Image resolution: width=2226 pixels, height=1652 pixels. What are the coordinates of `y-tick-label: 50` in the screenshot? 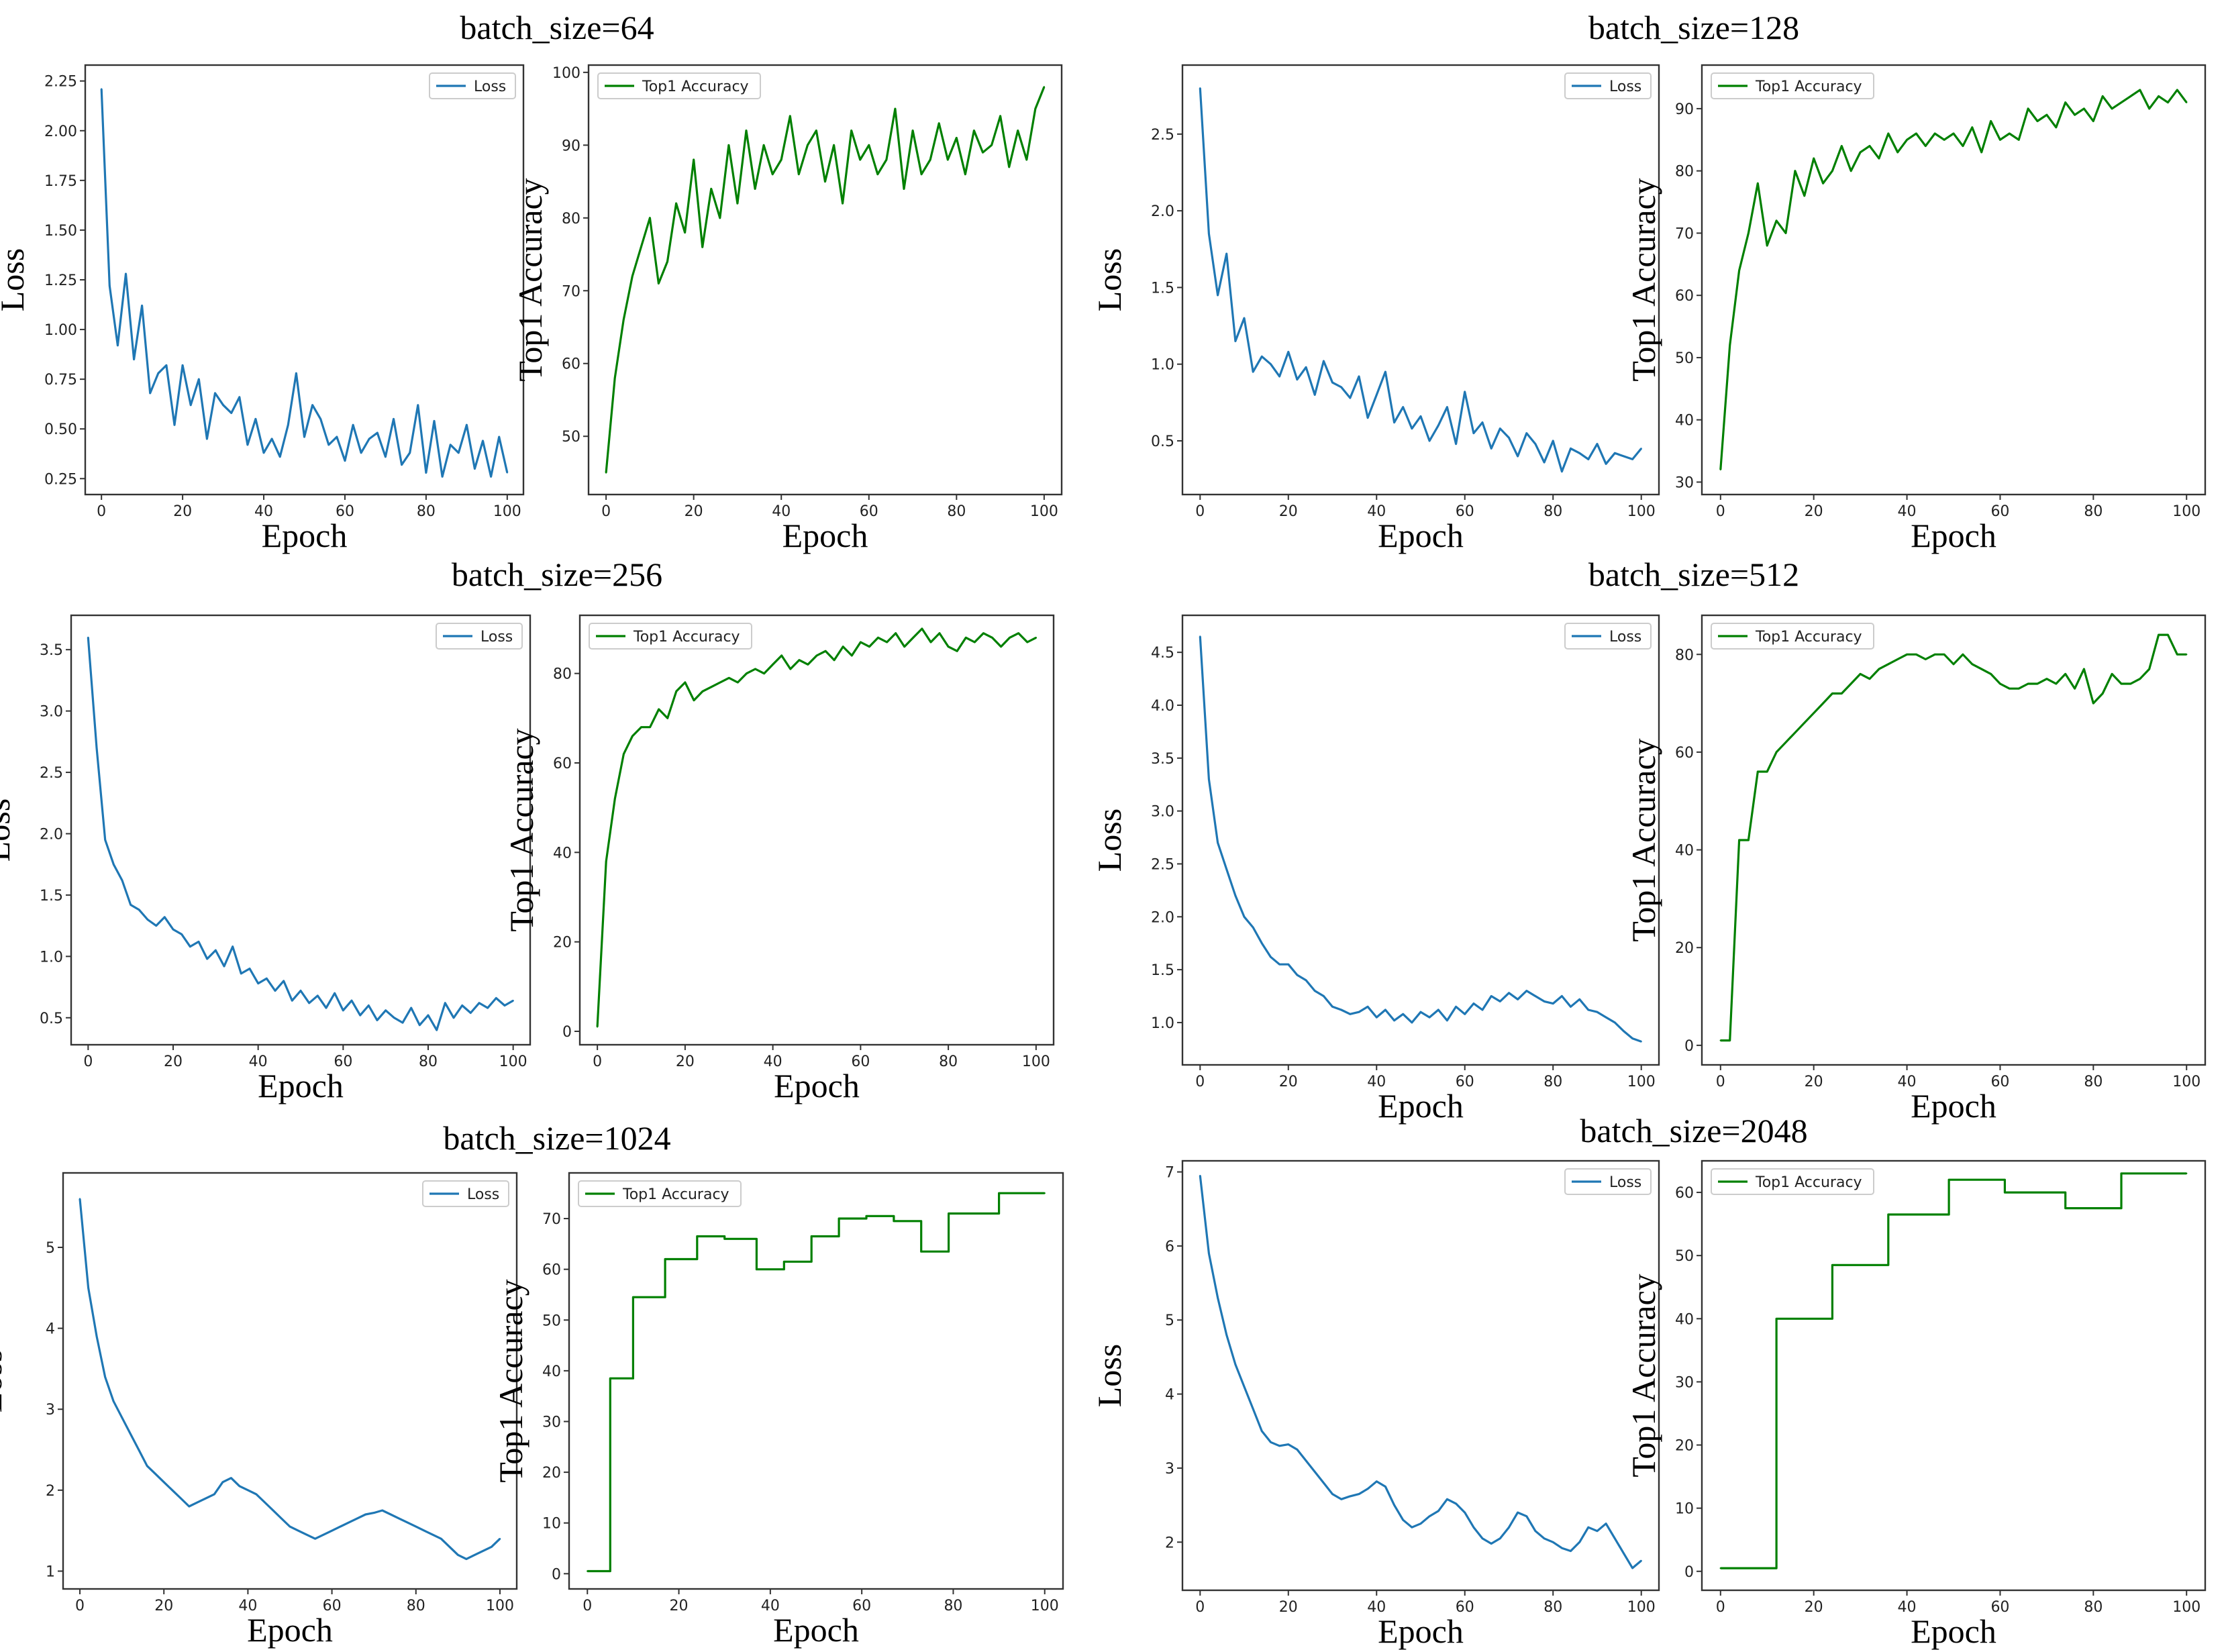 It's located at (571, 437).